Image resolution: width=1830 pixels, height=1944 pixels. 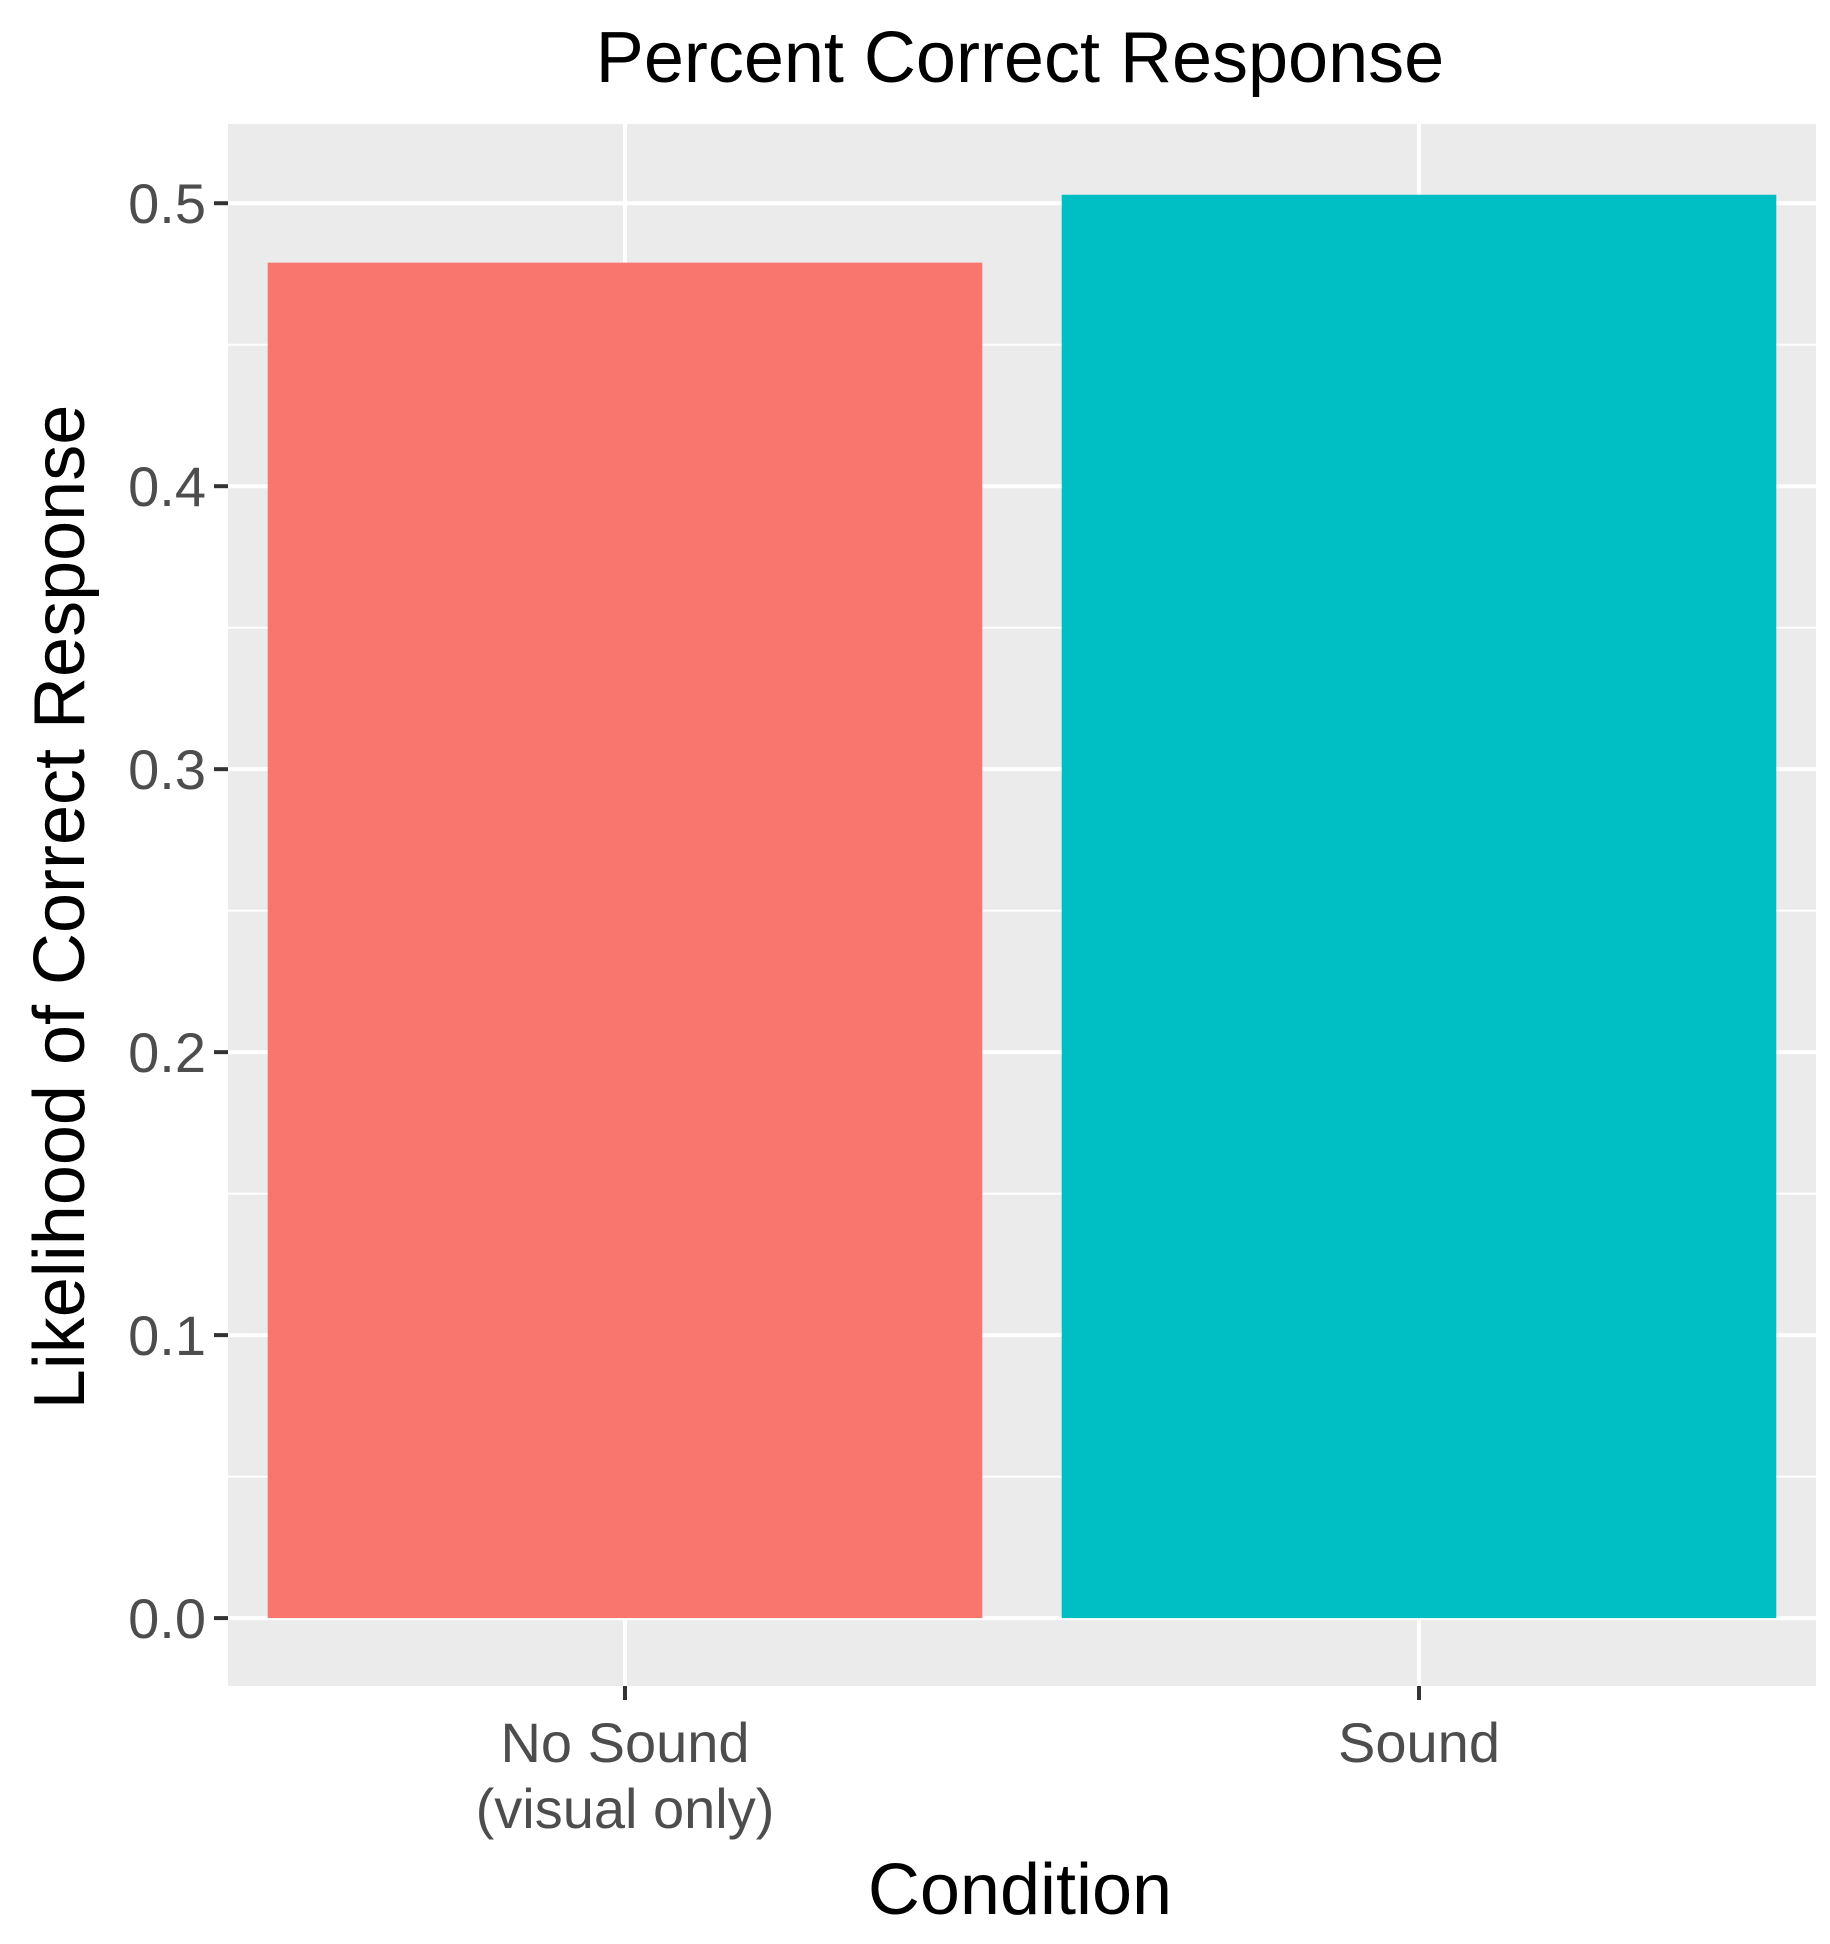 What do you see at coordinates (625, 1808) in the screenshot?
I see `x-tick-label-line: (visual only)` at bounding box center [625, 1808].